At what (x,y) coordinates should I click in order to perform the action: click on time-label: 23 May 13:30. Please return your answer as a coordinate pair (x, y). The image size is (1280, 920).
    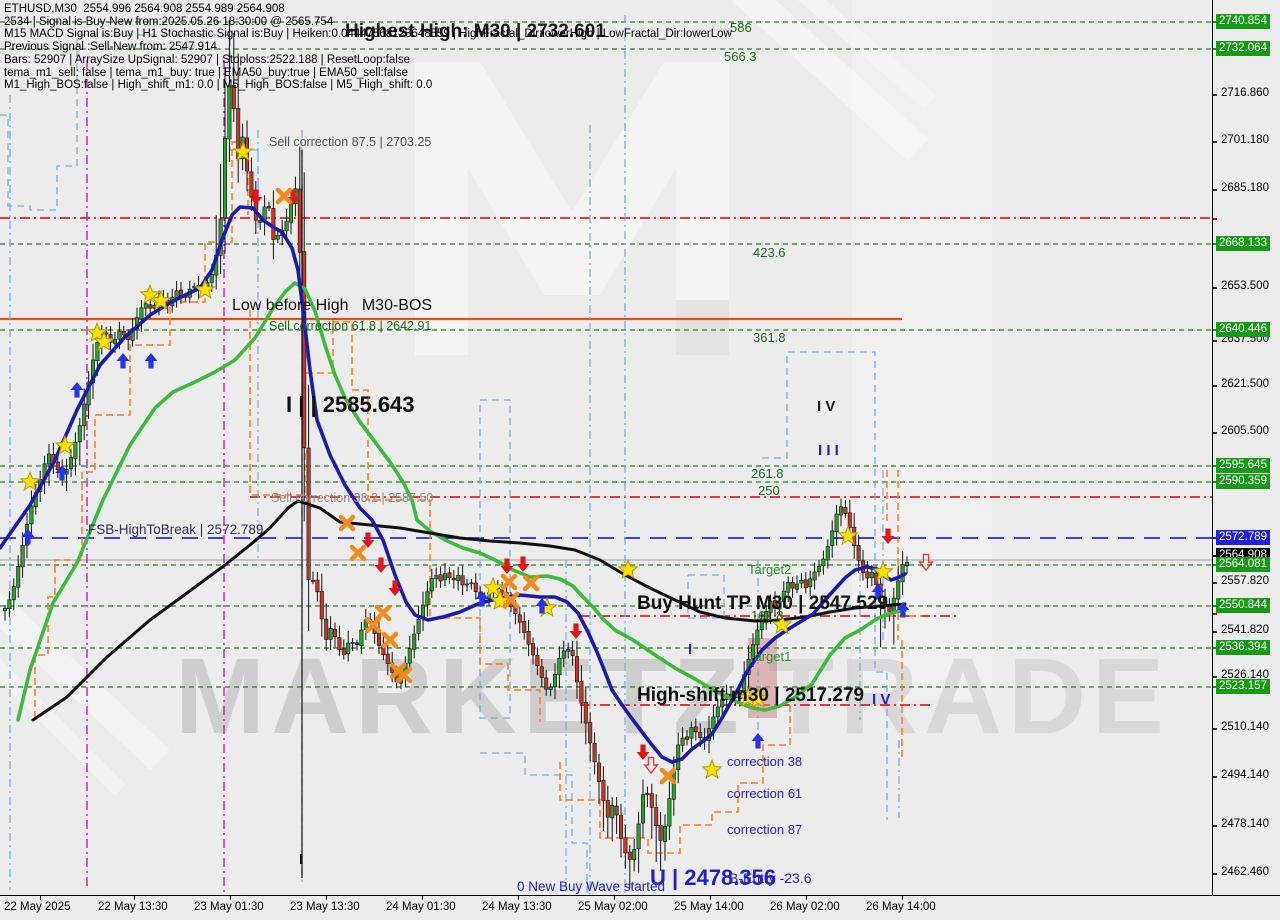
    Looking at the image, I should click on (325, 907).